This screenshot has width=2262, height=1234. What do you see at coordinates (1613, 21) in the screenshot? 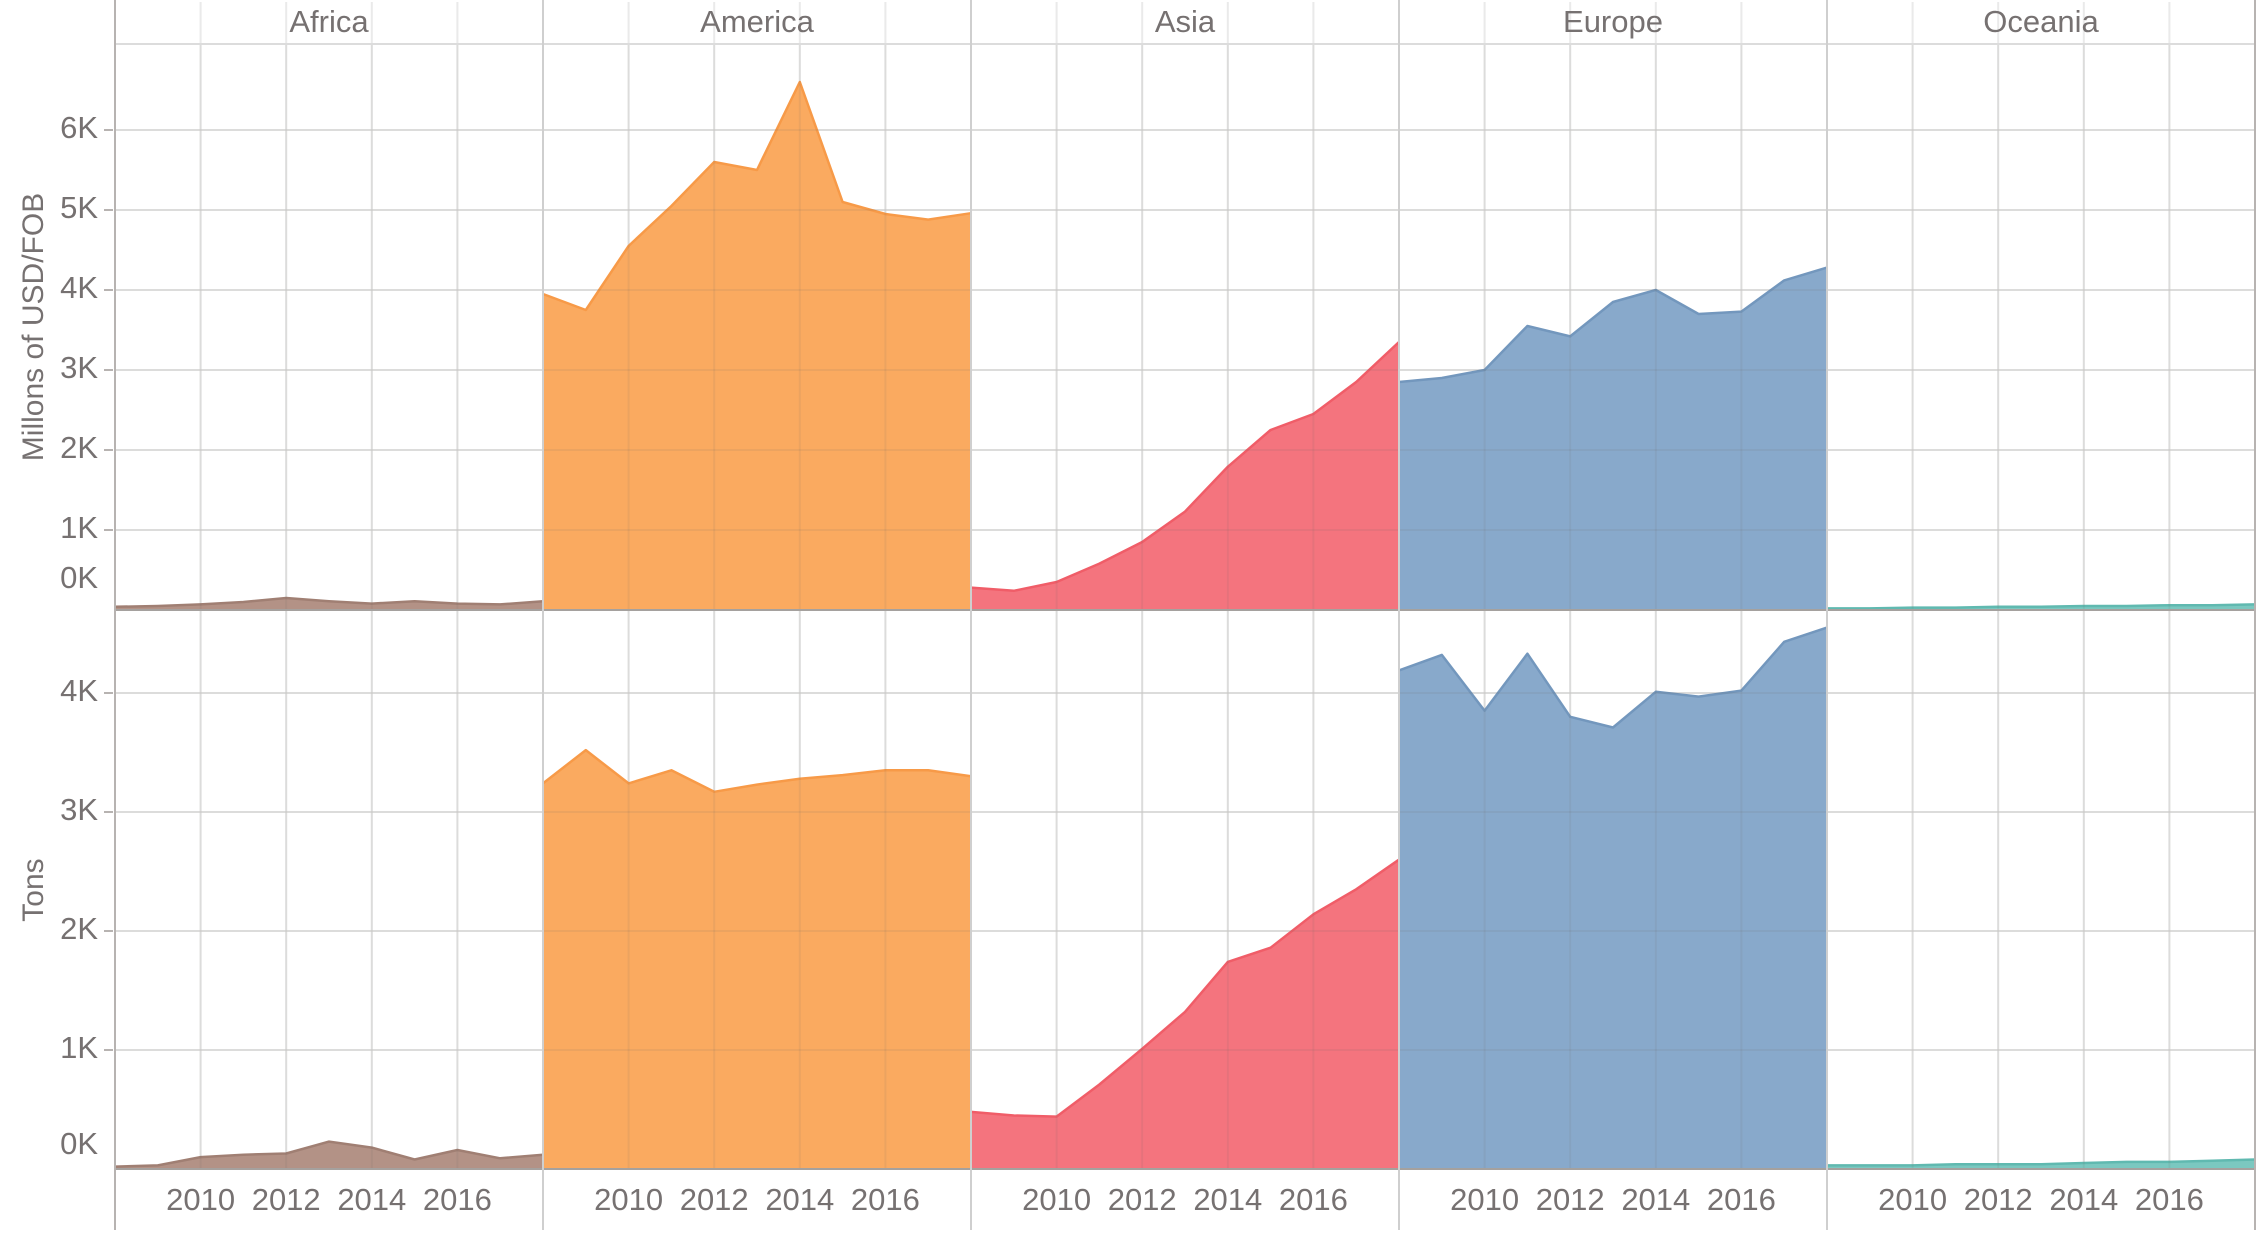
I see `facet-header-europe: Europe` at bounding box center [1613, 21].